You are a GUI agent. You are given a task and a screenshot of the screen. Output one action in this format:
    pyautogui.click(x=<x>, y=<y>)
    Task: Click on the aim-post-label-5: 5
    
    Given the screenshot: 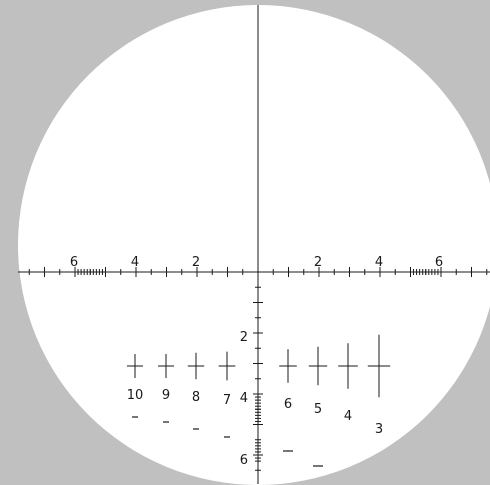 What is the action you would take?
    pyautogui.click(x=318, y=409)
    